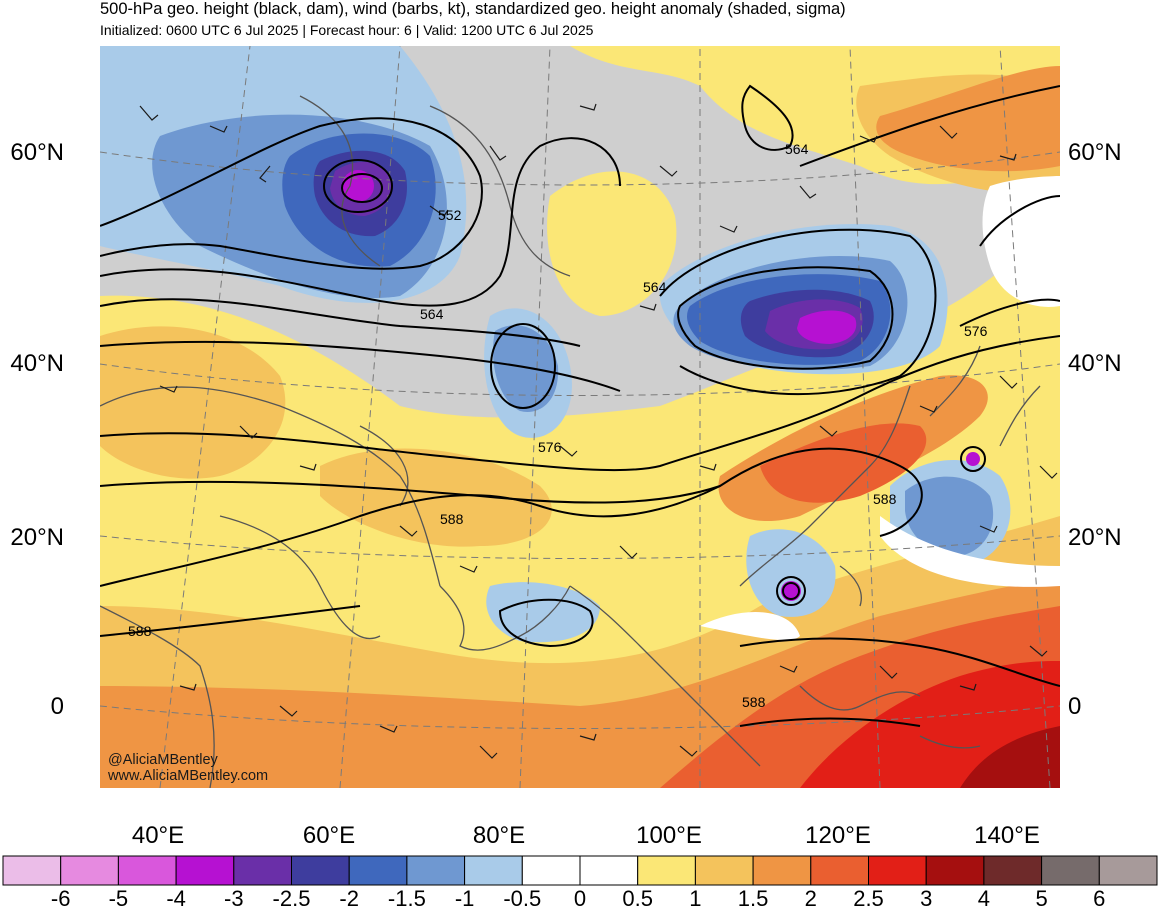  What do you see at coordinates (525, 368) in the screenshot?
I see `negative-anomaly-medium-blue-central` at bounding box center [525, 368].